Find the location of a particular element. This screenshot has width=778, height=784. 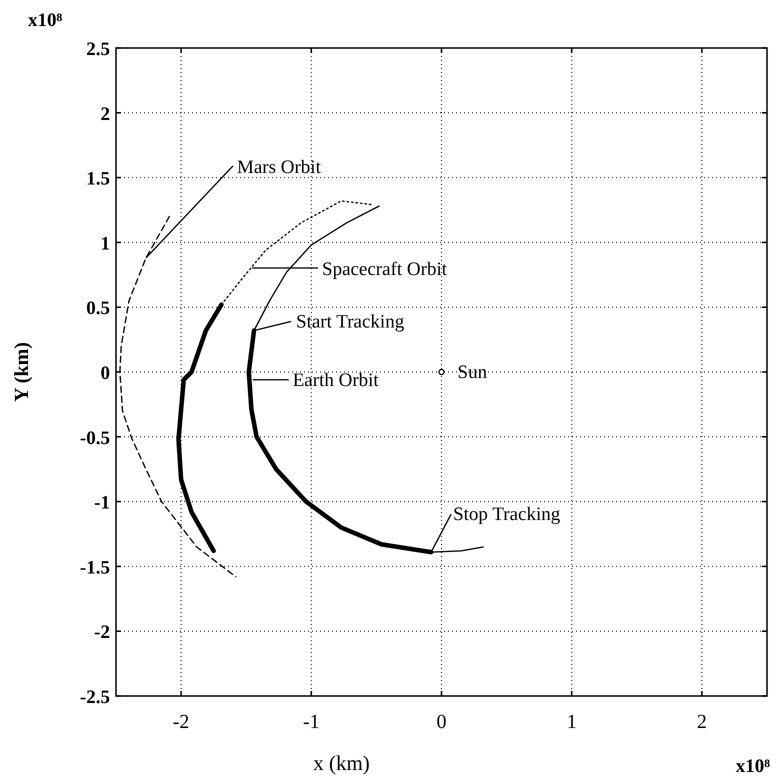

x-tick-label: 1 is located at coordinates (571, 722).